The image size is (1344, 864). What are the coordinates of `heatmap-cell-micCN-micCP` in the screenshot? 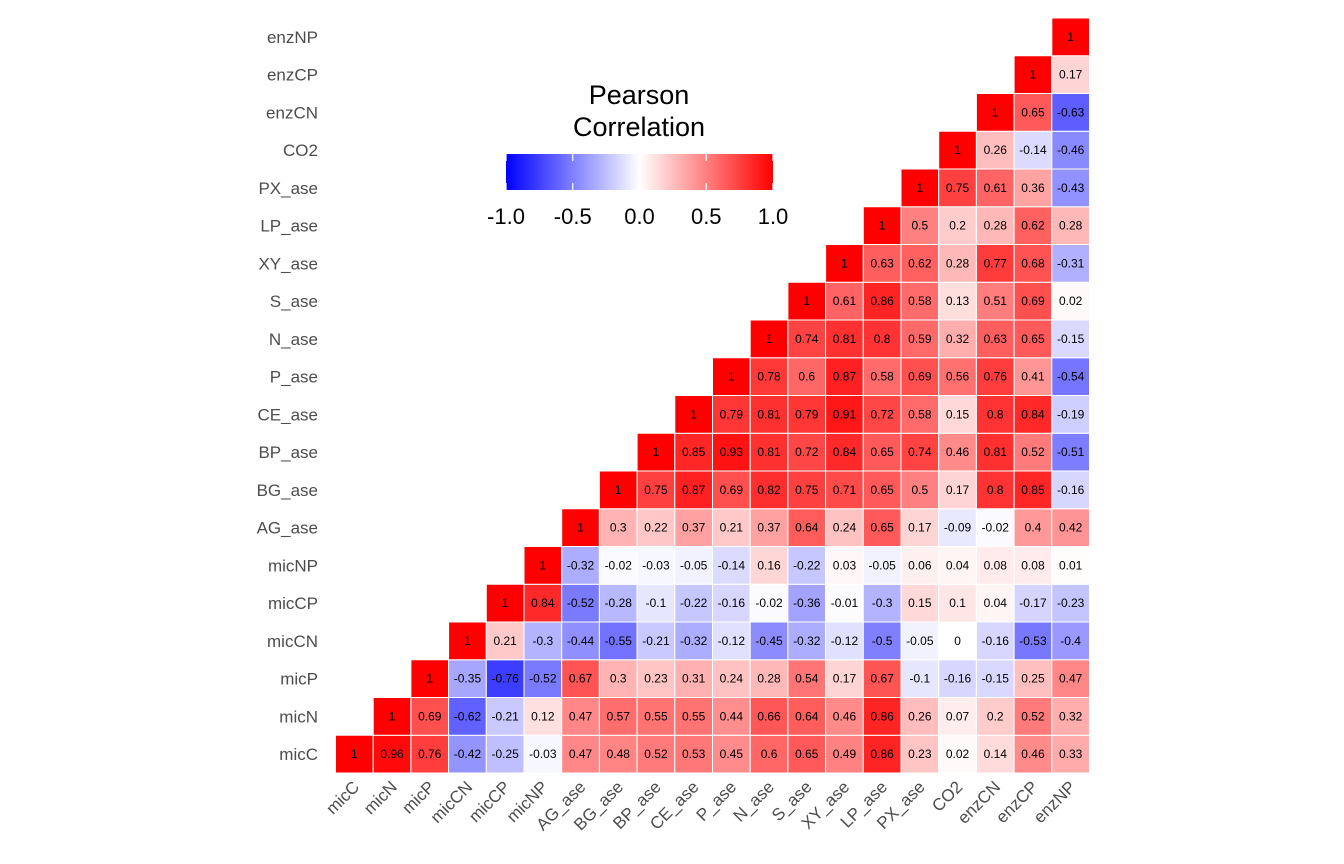 It's located at (505, 641).